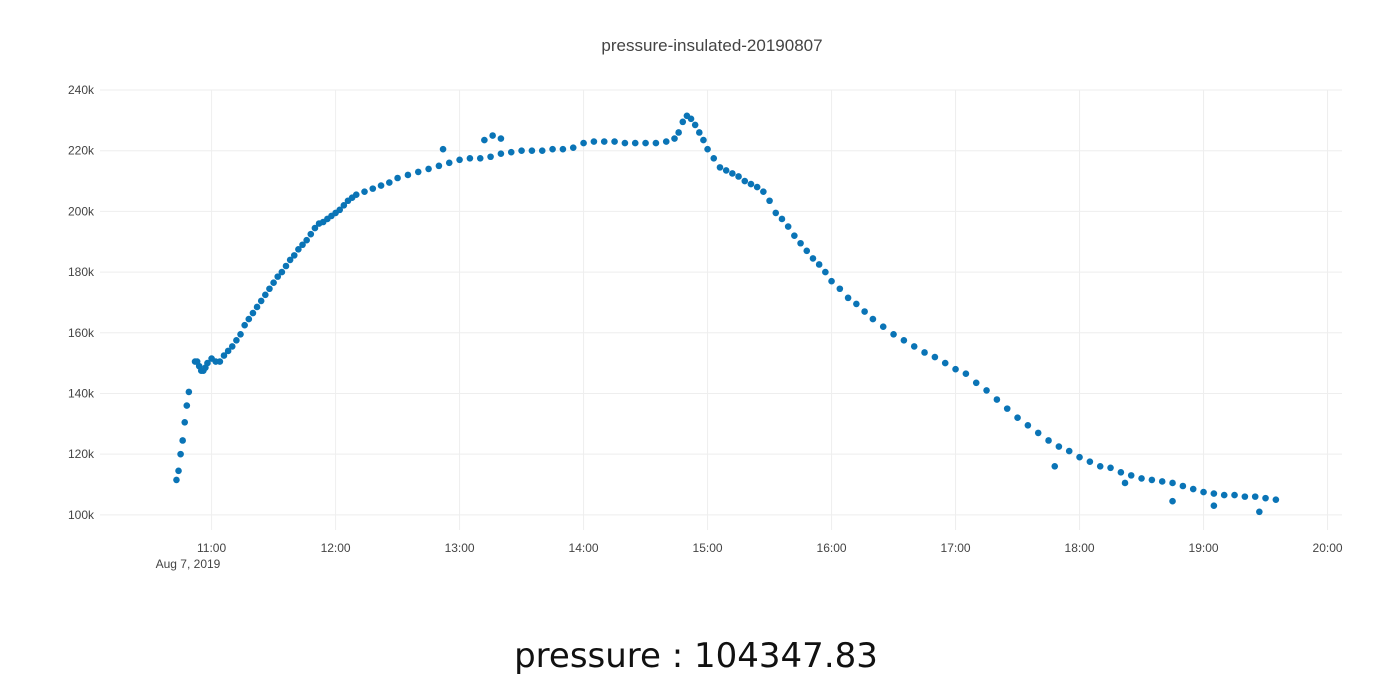 The width and height of the screenshot is (1392, 690). Describe the element at coordinates (832, 548) in the screenshot. I see `x-tick-label: 16:00` at that location.